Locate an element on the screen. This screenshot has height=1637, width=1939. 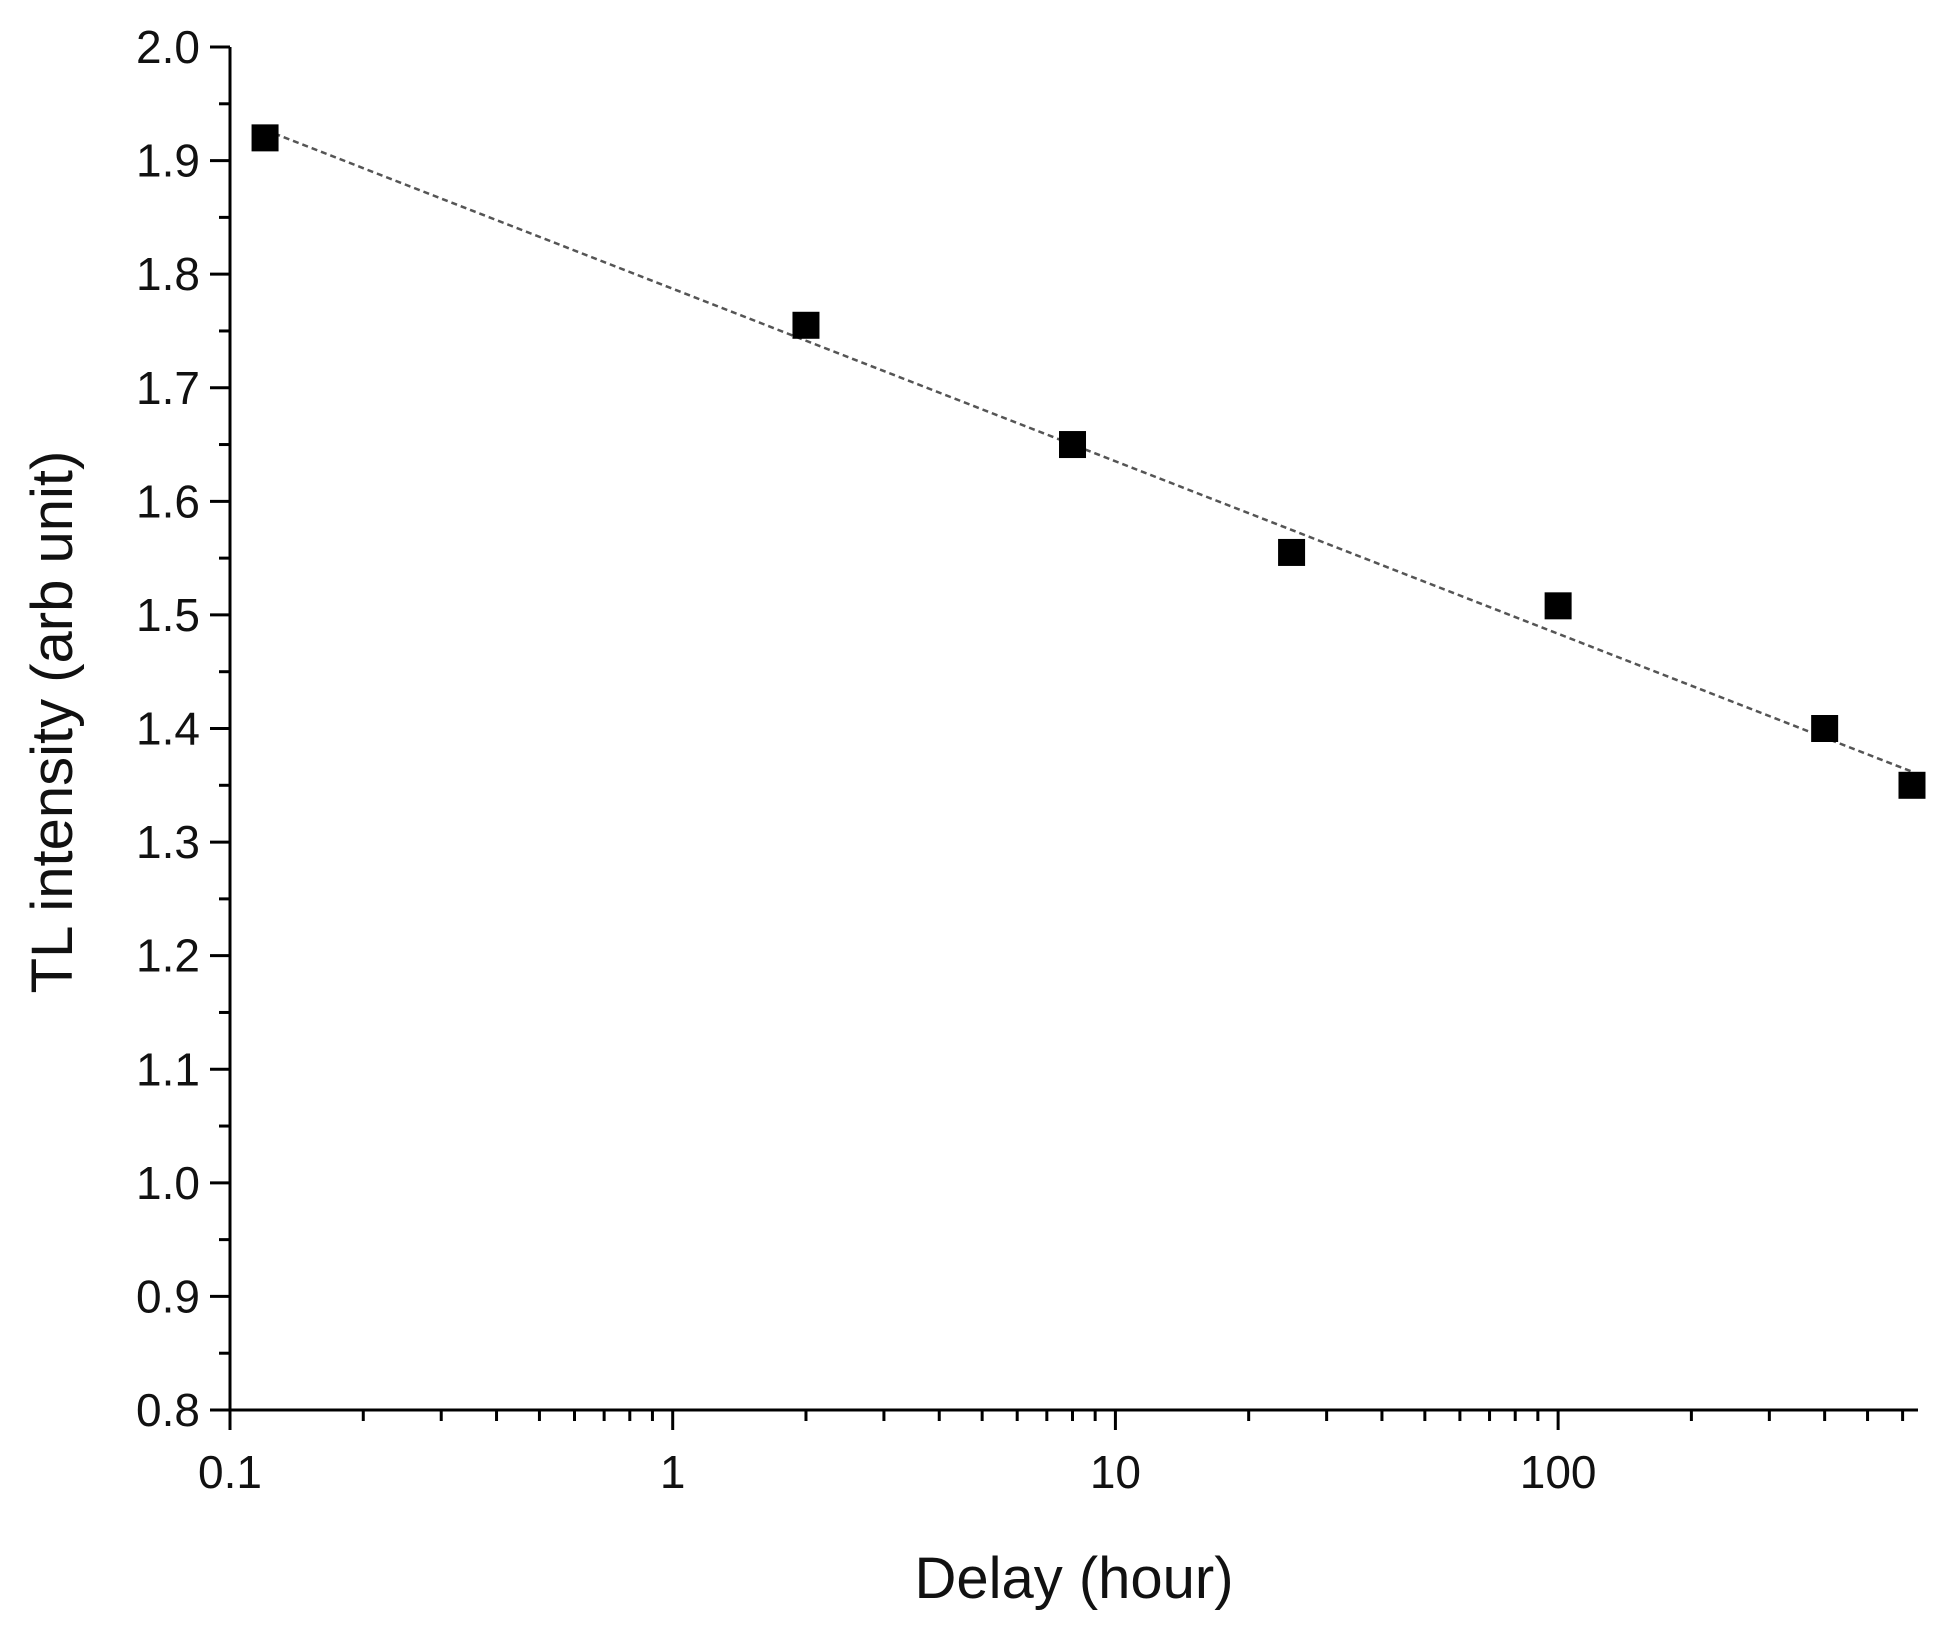
y-tick-label: 1.4 is located at coordinates (168, 729).